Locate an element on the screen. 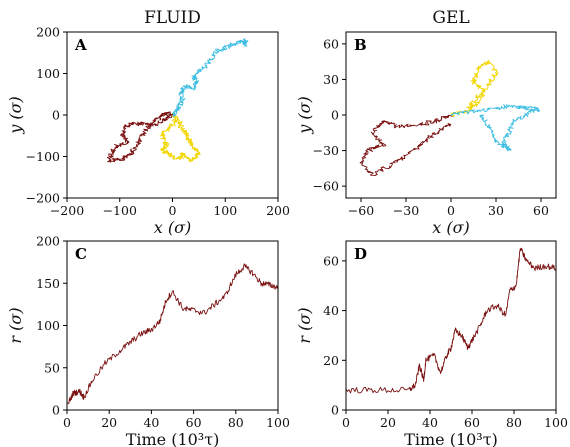 The width and height of the screenshot is (570, 447). panel-B-ytick-label: 30 is located at coordinates (331, 79).